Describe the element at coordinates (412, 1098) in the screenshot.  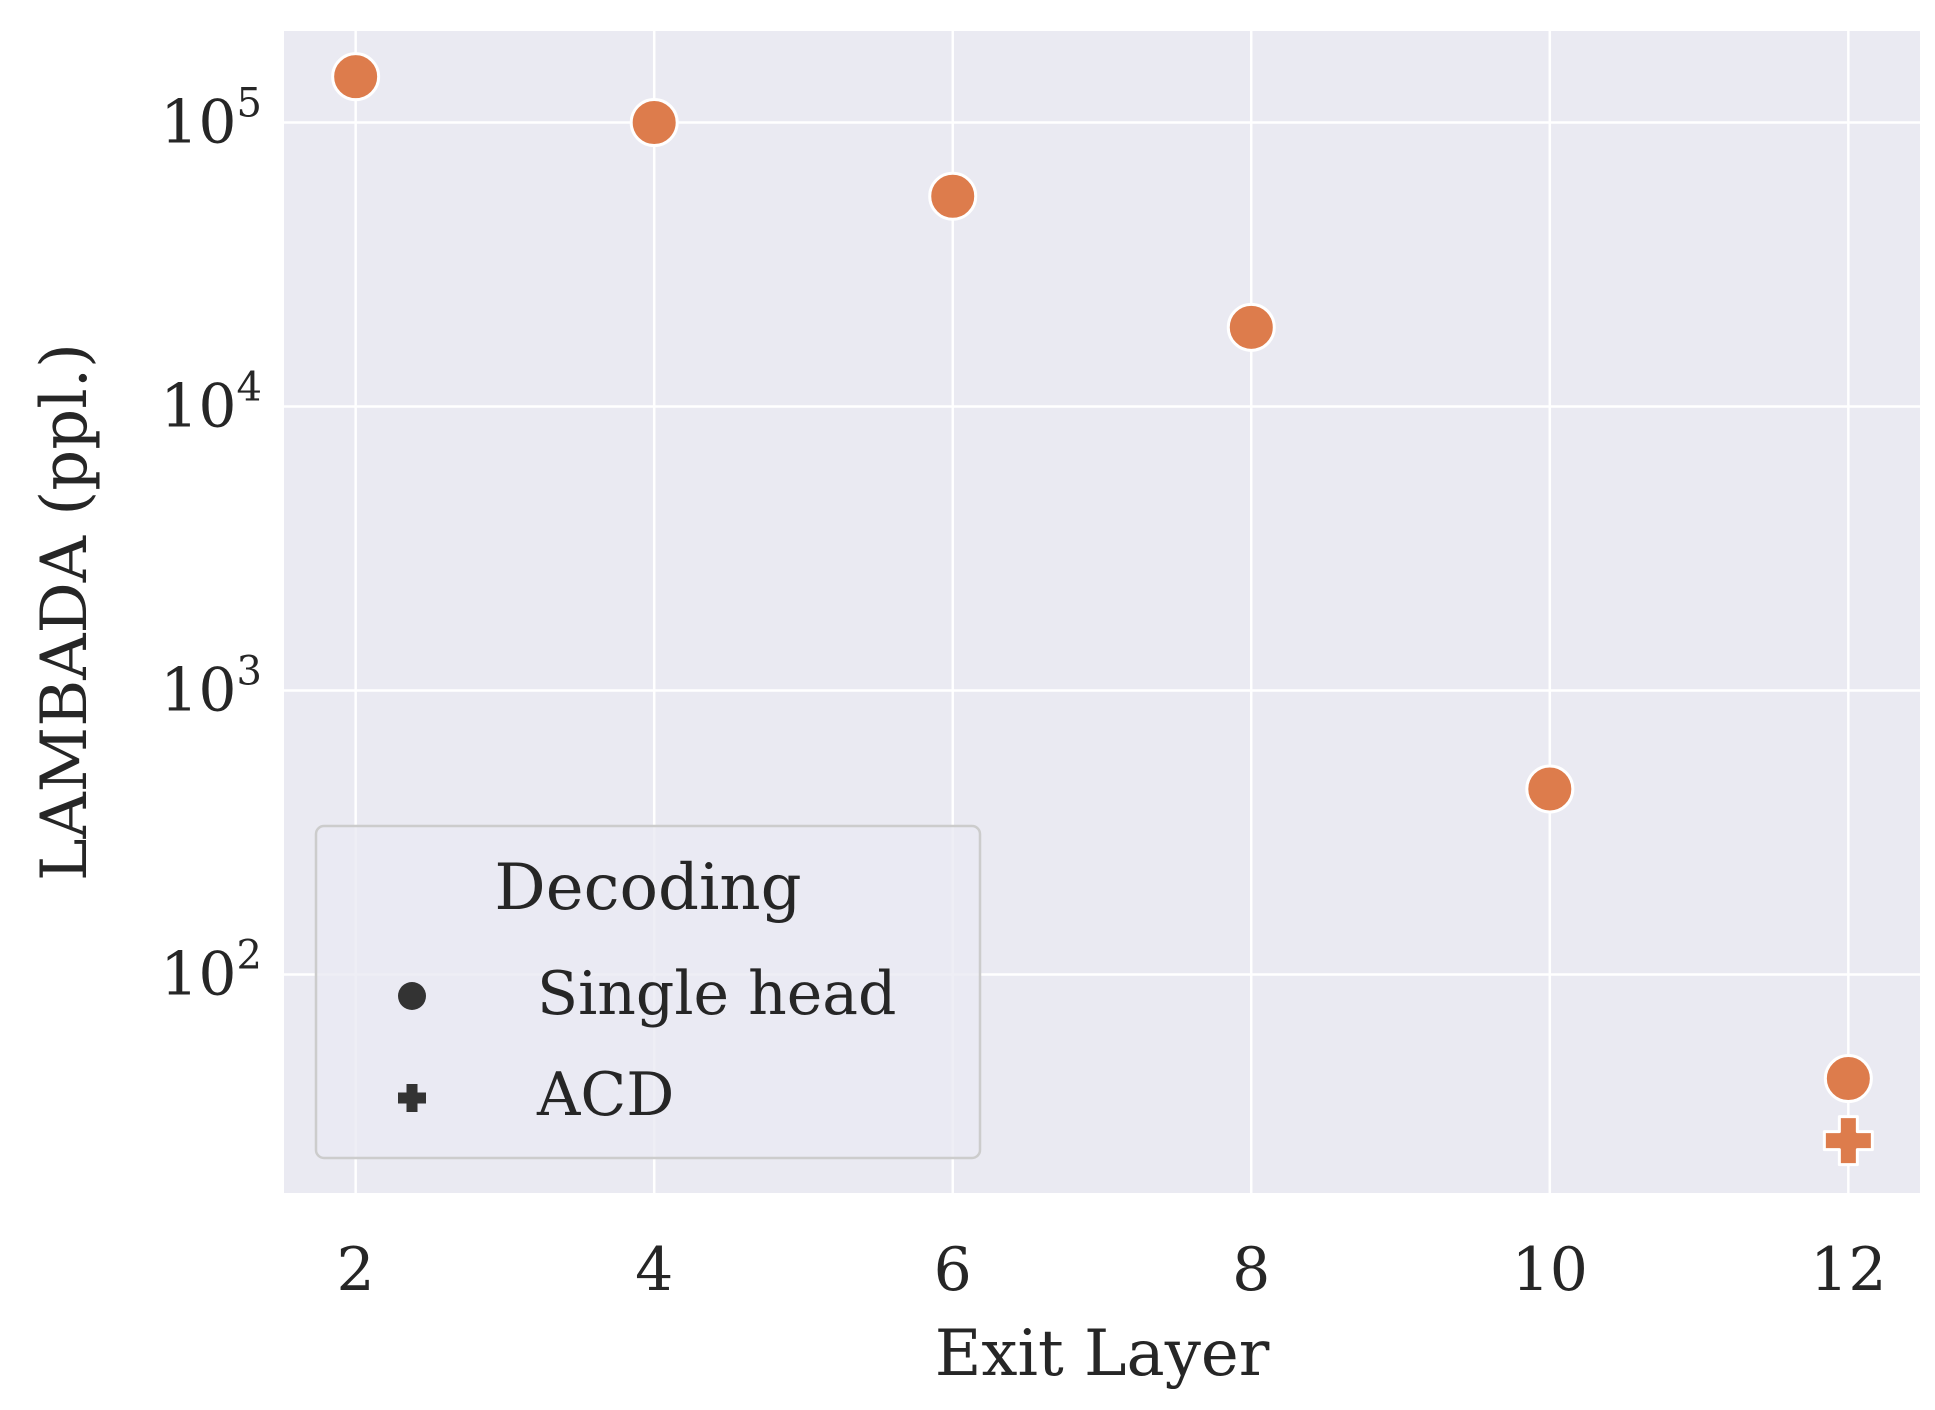
I see `legend-plus-icon` at that location.